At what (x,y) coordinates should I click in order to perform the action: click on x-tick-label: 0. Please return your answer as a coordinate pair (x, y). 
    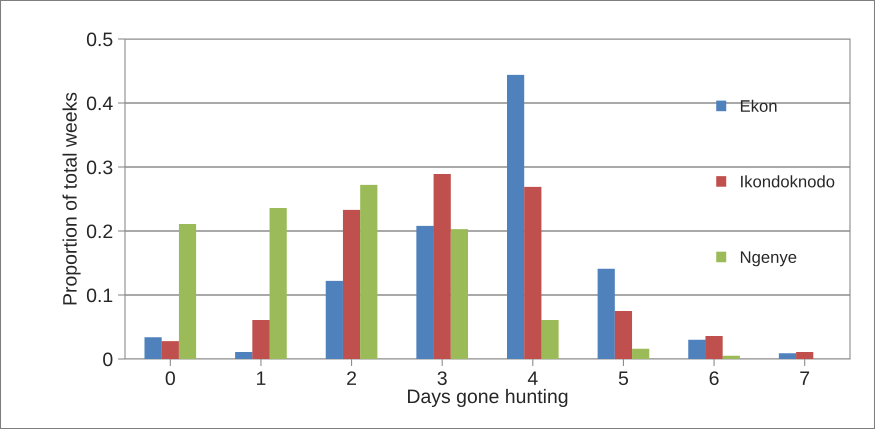
    Looking at the image, I should click on (170, 378).